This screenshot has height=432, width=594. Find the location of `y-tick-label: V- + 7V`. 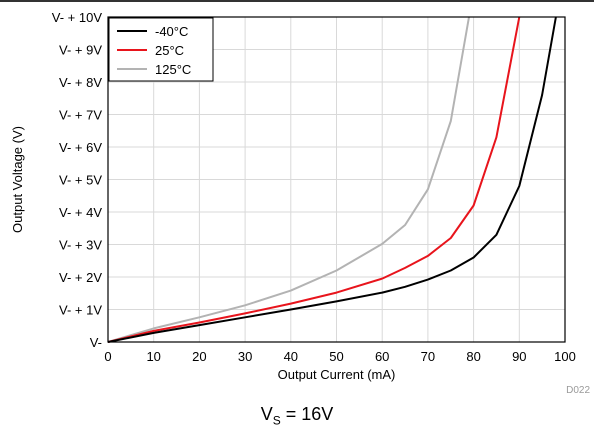

y-tick-label: V- + 7V is located at coordinates (80, 115).